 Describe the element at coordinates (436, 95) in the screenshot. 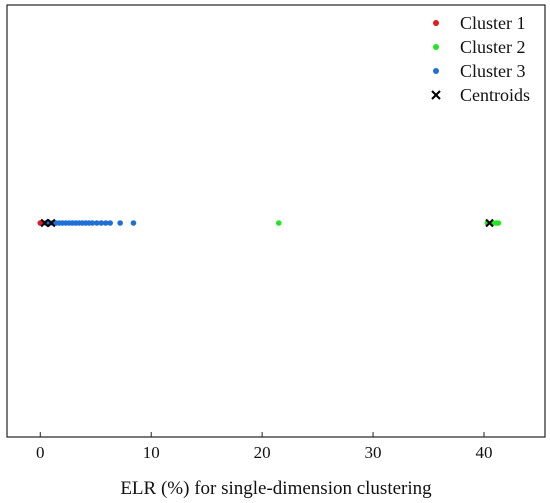

I see `legend-marker-x` at that location.